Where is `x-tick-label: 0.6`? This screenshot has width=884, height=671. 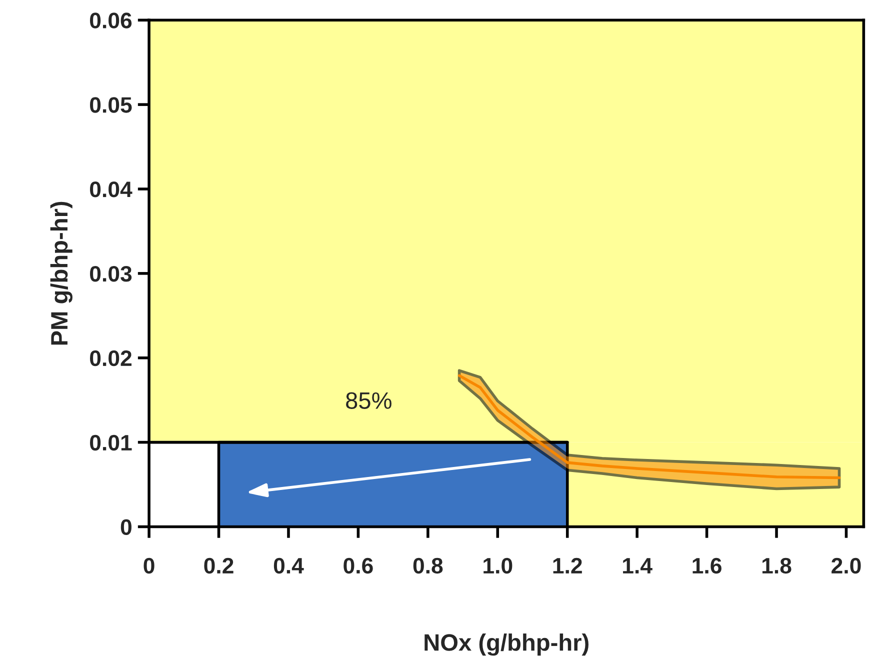 x-tick-label: 0.6 is located at coordinates (358, 566).